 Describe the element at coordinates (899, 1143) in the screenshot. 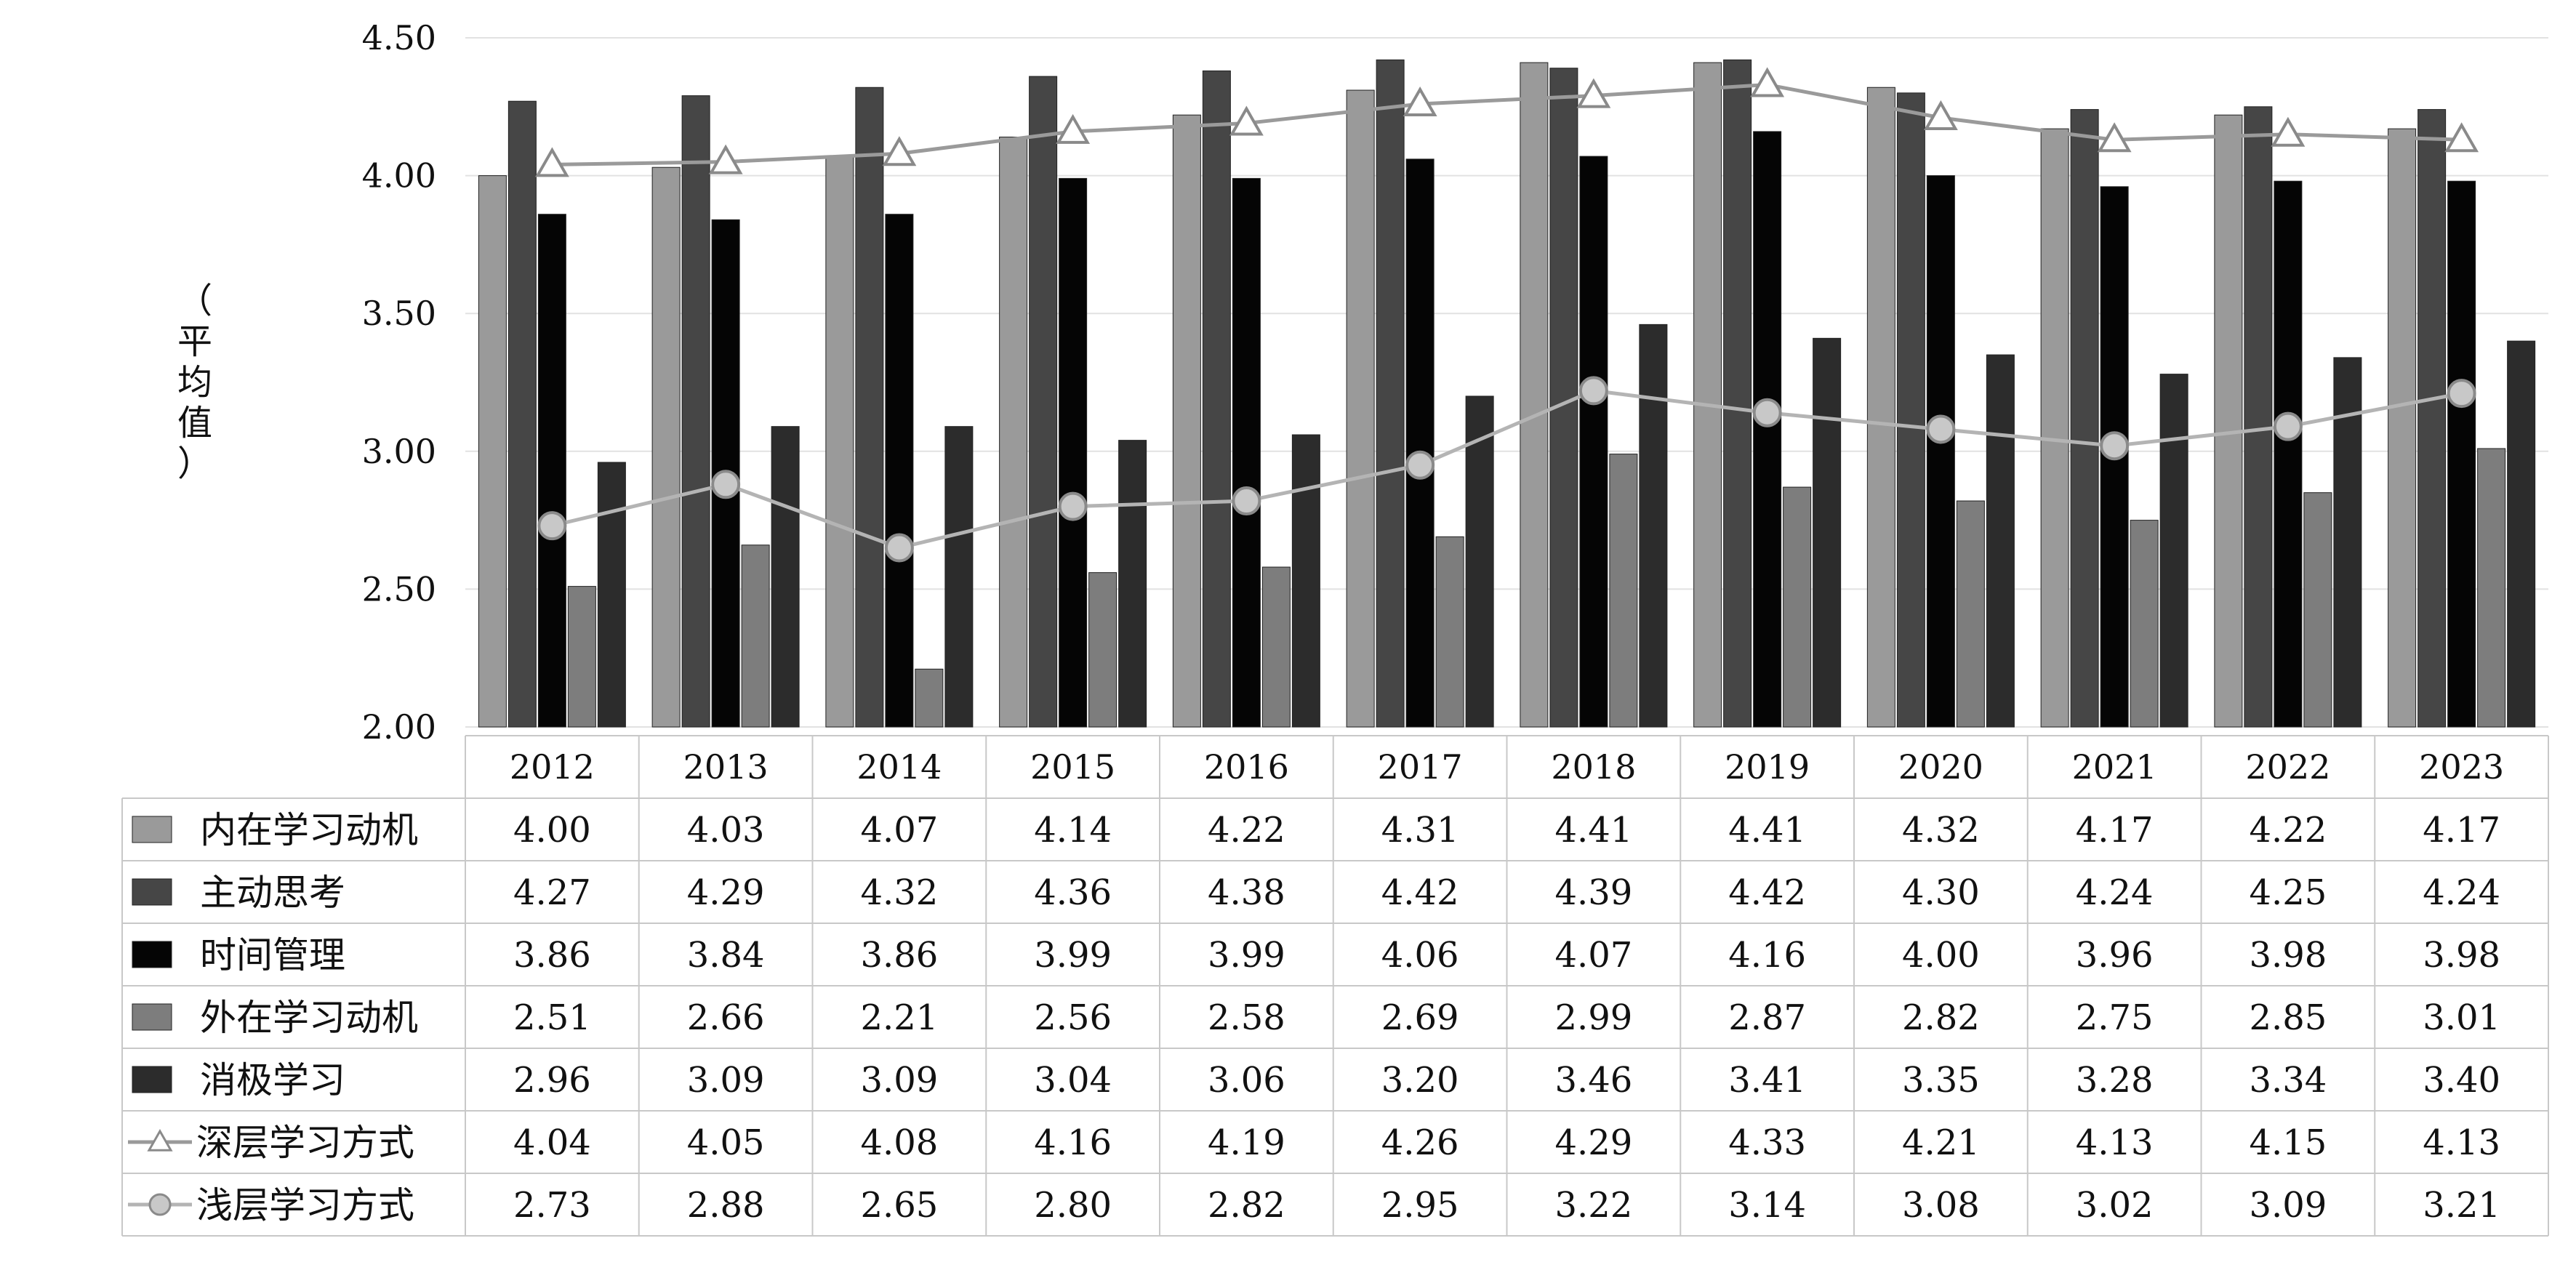

I see `data-label: 4.08` at that location.